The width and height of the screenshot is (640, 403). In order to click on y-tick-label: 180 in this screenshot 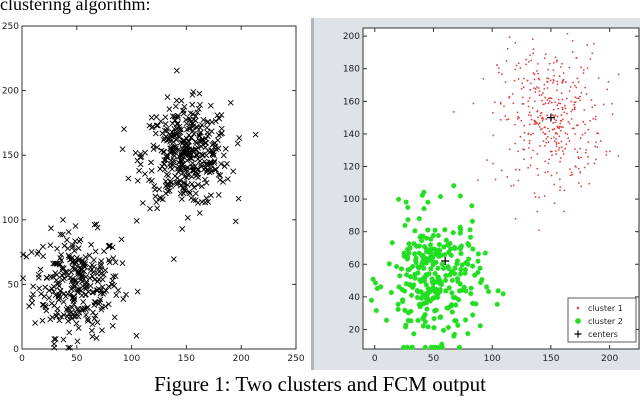, I will do `click(351, 70)`.